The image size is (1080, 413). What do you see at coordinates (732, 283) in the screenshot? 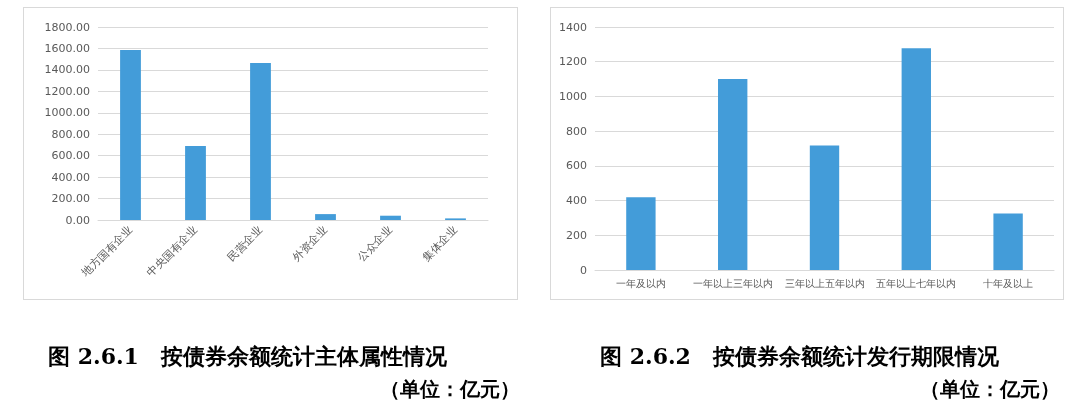
I see `x-tick-label: 一年以上三年以内` at bounding box center [732, 283].